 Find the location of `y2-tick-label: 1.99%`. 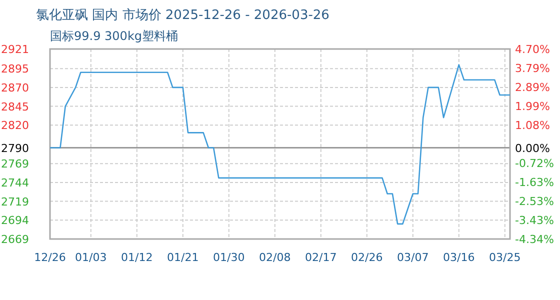

y2-tick-label: 1.99% is located at coordinates (532, 106).